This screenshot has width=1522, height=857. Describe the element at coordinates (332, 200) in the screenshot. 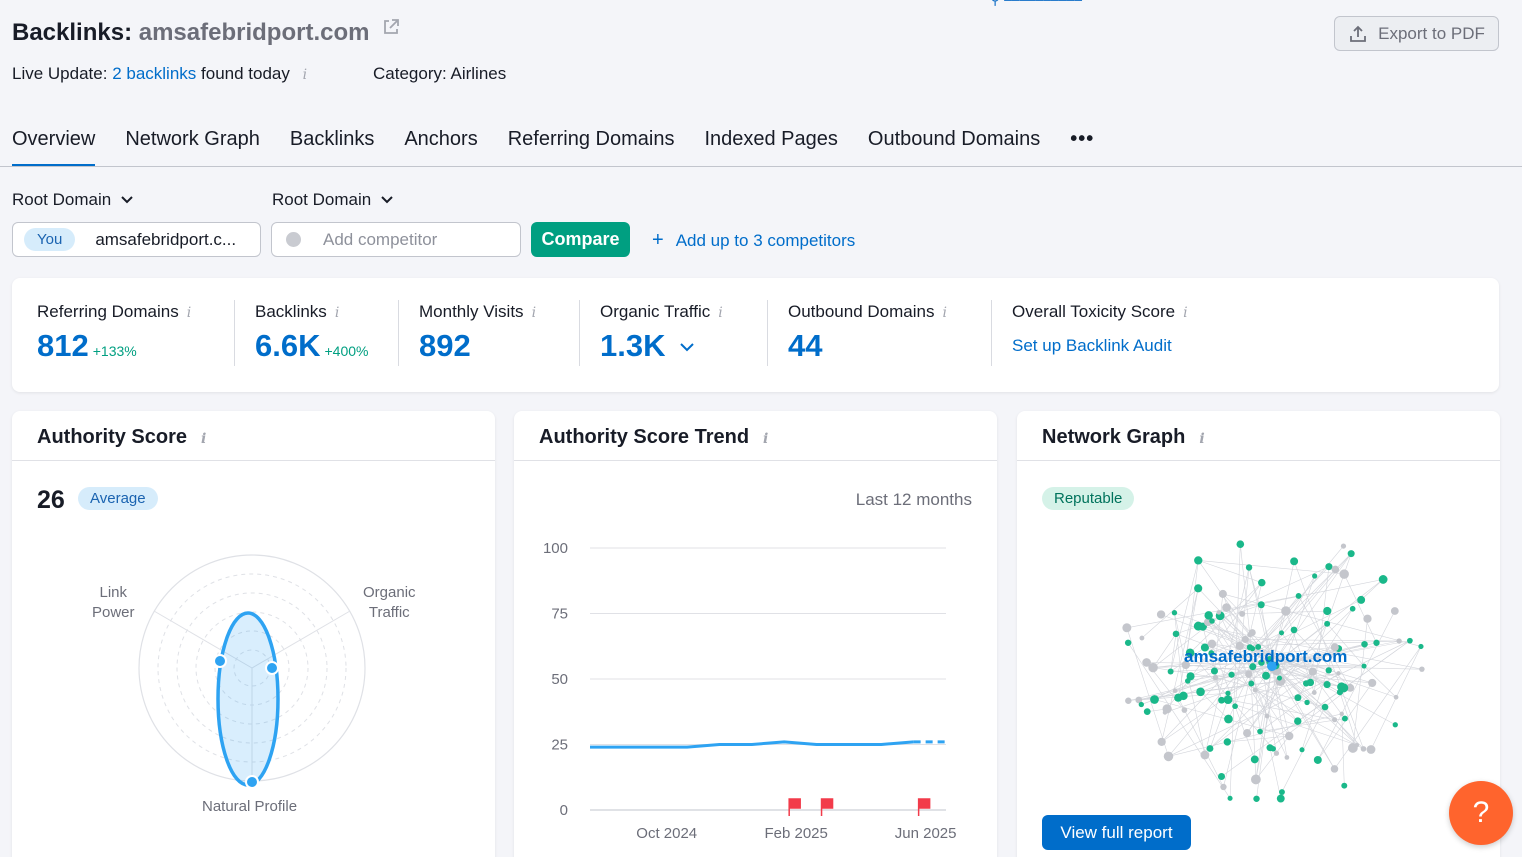

I see `competitor-root-domain-dropdown: Root Domain` at that location.